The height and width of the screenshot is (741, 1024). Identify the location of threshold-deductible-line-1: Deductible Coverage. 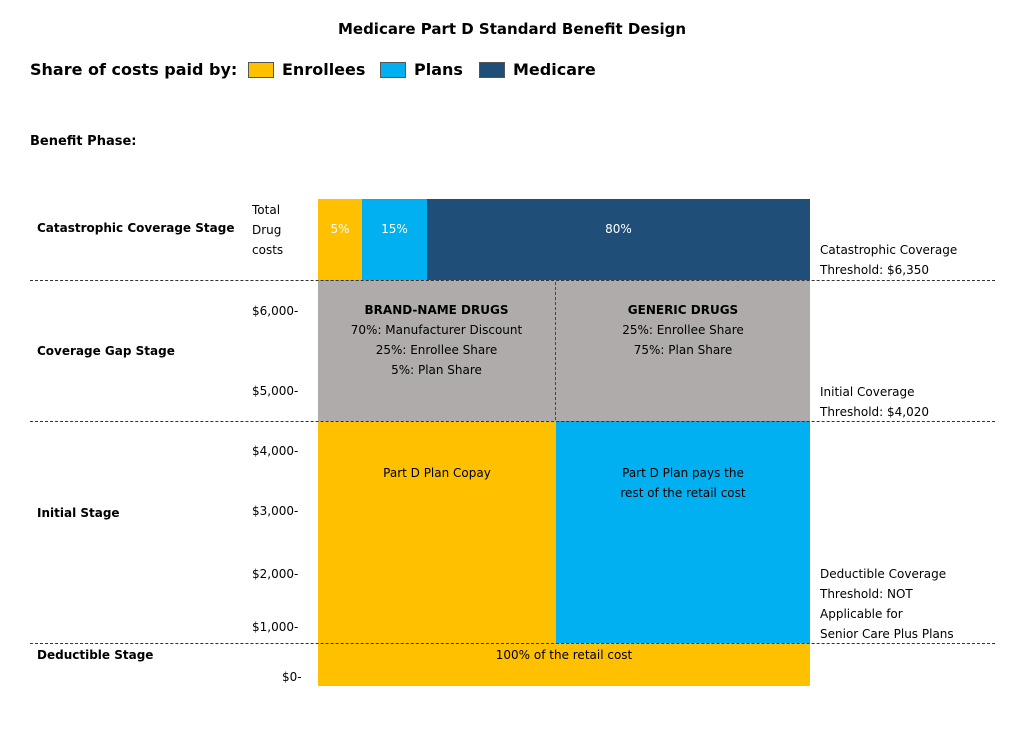
(883, 574).